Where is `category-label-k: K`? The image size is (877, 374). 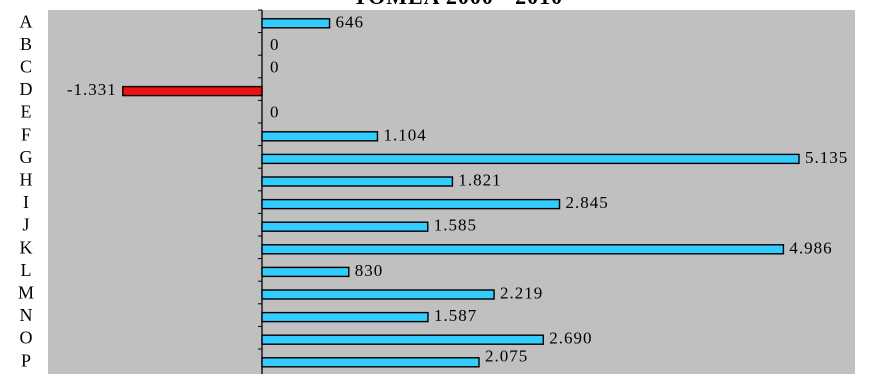 category-label-k: K is located at coordinates (26, 247).